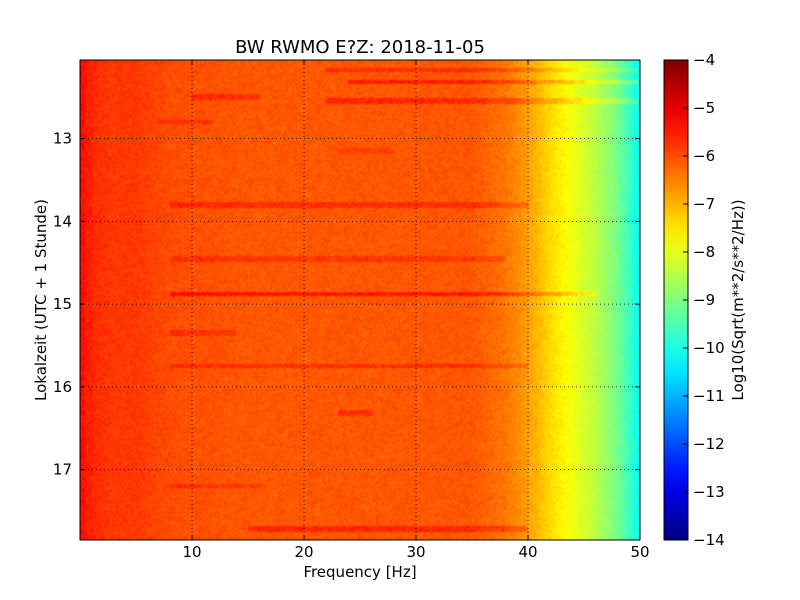 Image resolution: width=800 pixels, height=600 pixels. Describe the element at coordinates (62, 470) in the screenshot. I see `y-tick-label: 17` at that location.